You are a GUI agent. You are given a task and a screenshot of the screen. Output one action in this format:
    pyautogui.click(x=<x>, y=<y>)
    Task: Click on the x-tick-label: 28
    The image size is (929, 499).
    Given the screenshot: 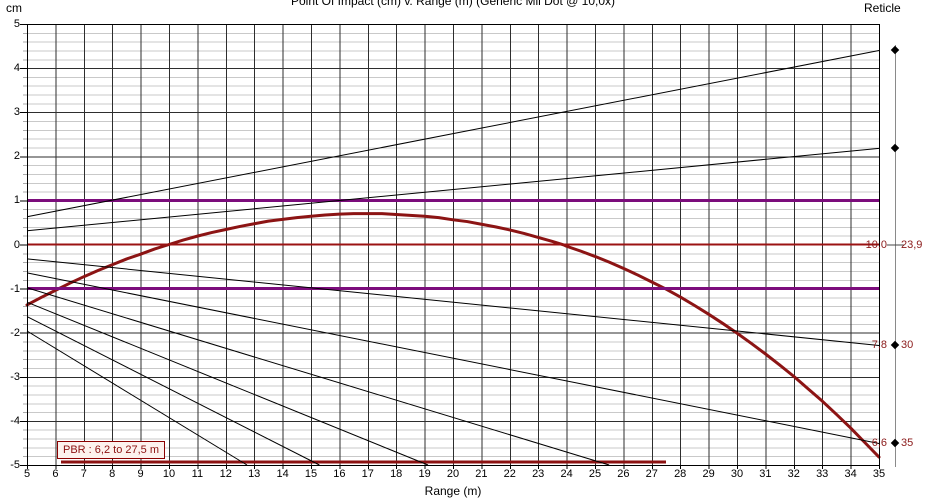 What is the action you would take?
    pyautogui.click(x=680, y=474)
    